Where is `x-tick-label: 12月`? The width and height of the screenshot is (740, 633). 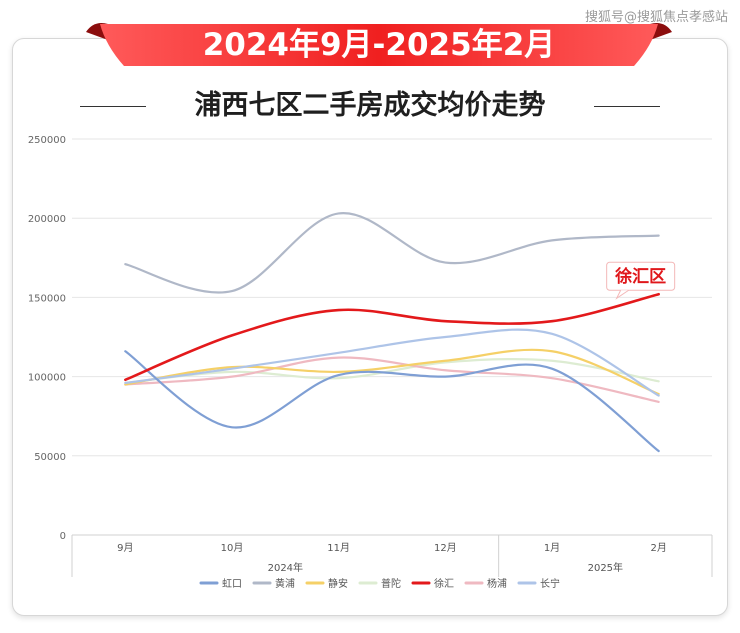 x-tick-label: 12月 is located at coordinates (445, 548).